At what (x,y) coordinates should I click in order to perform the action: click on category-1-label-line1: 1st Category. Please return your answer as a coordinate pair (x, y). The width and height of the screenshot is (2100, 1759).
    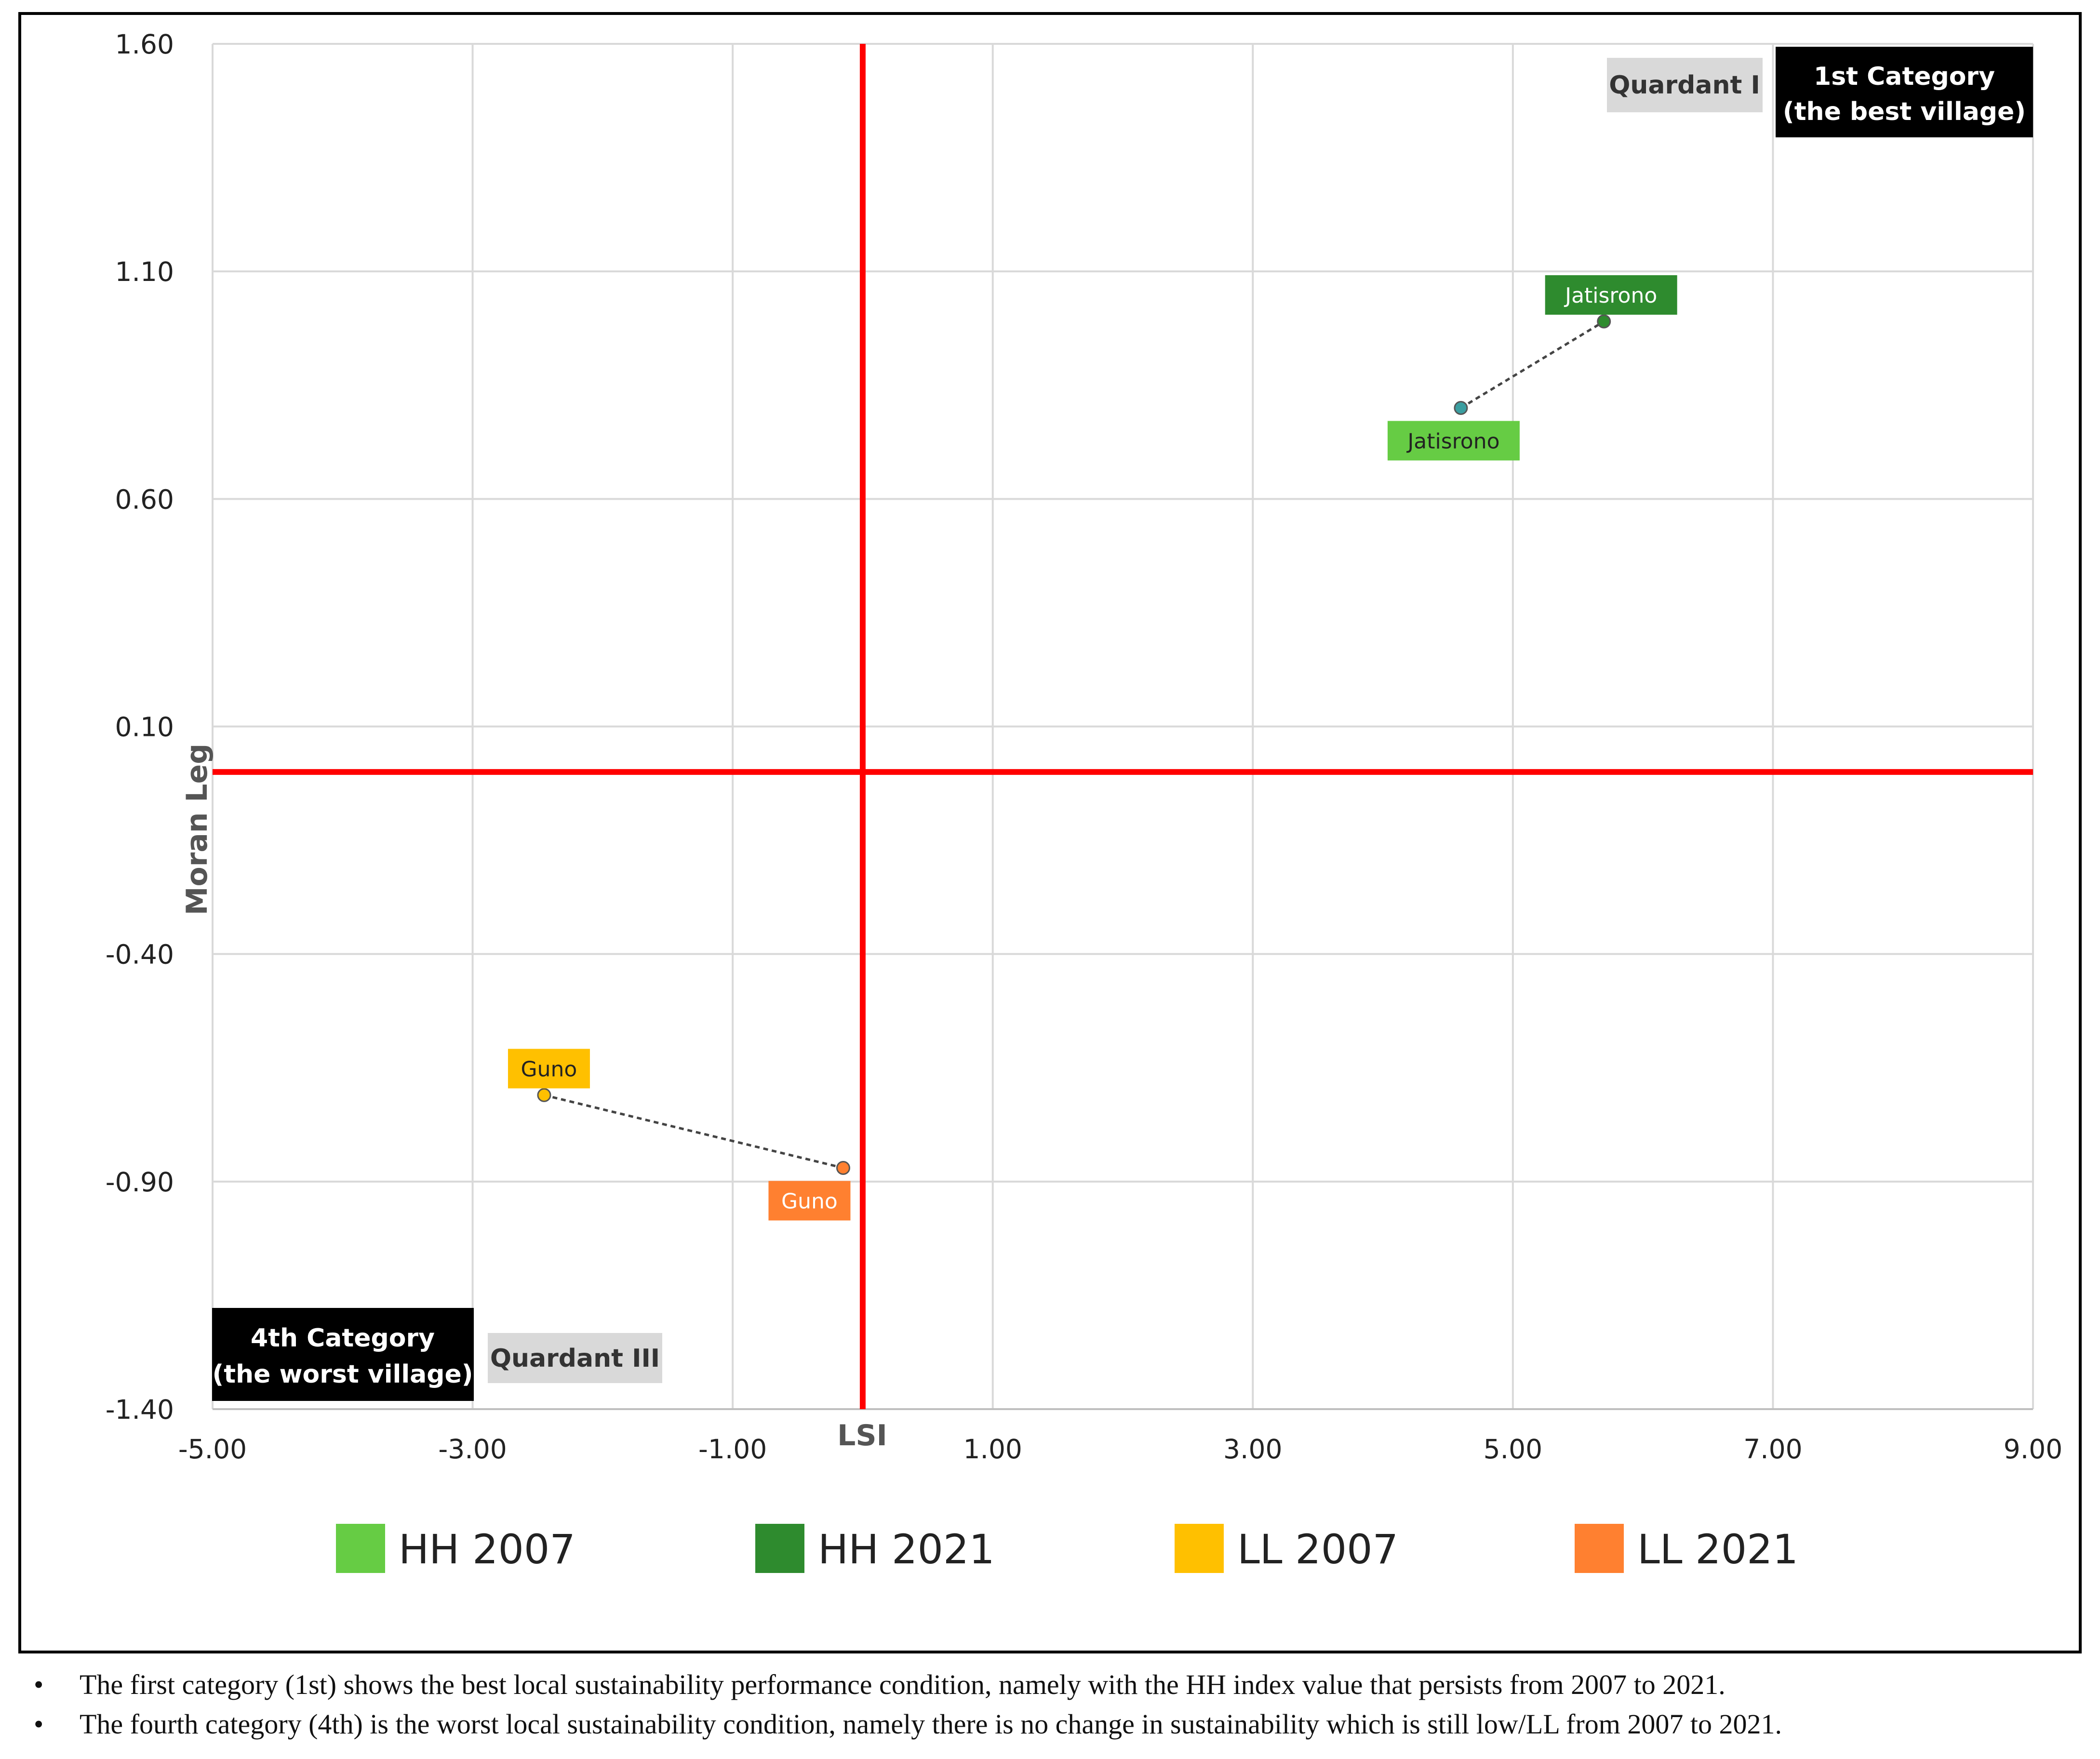
    Looking at the image, I should click on (1904, 76).